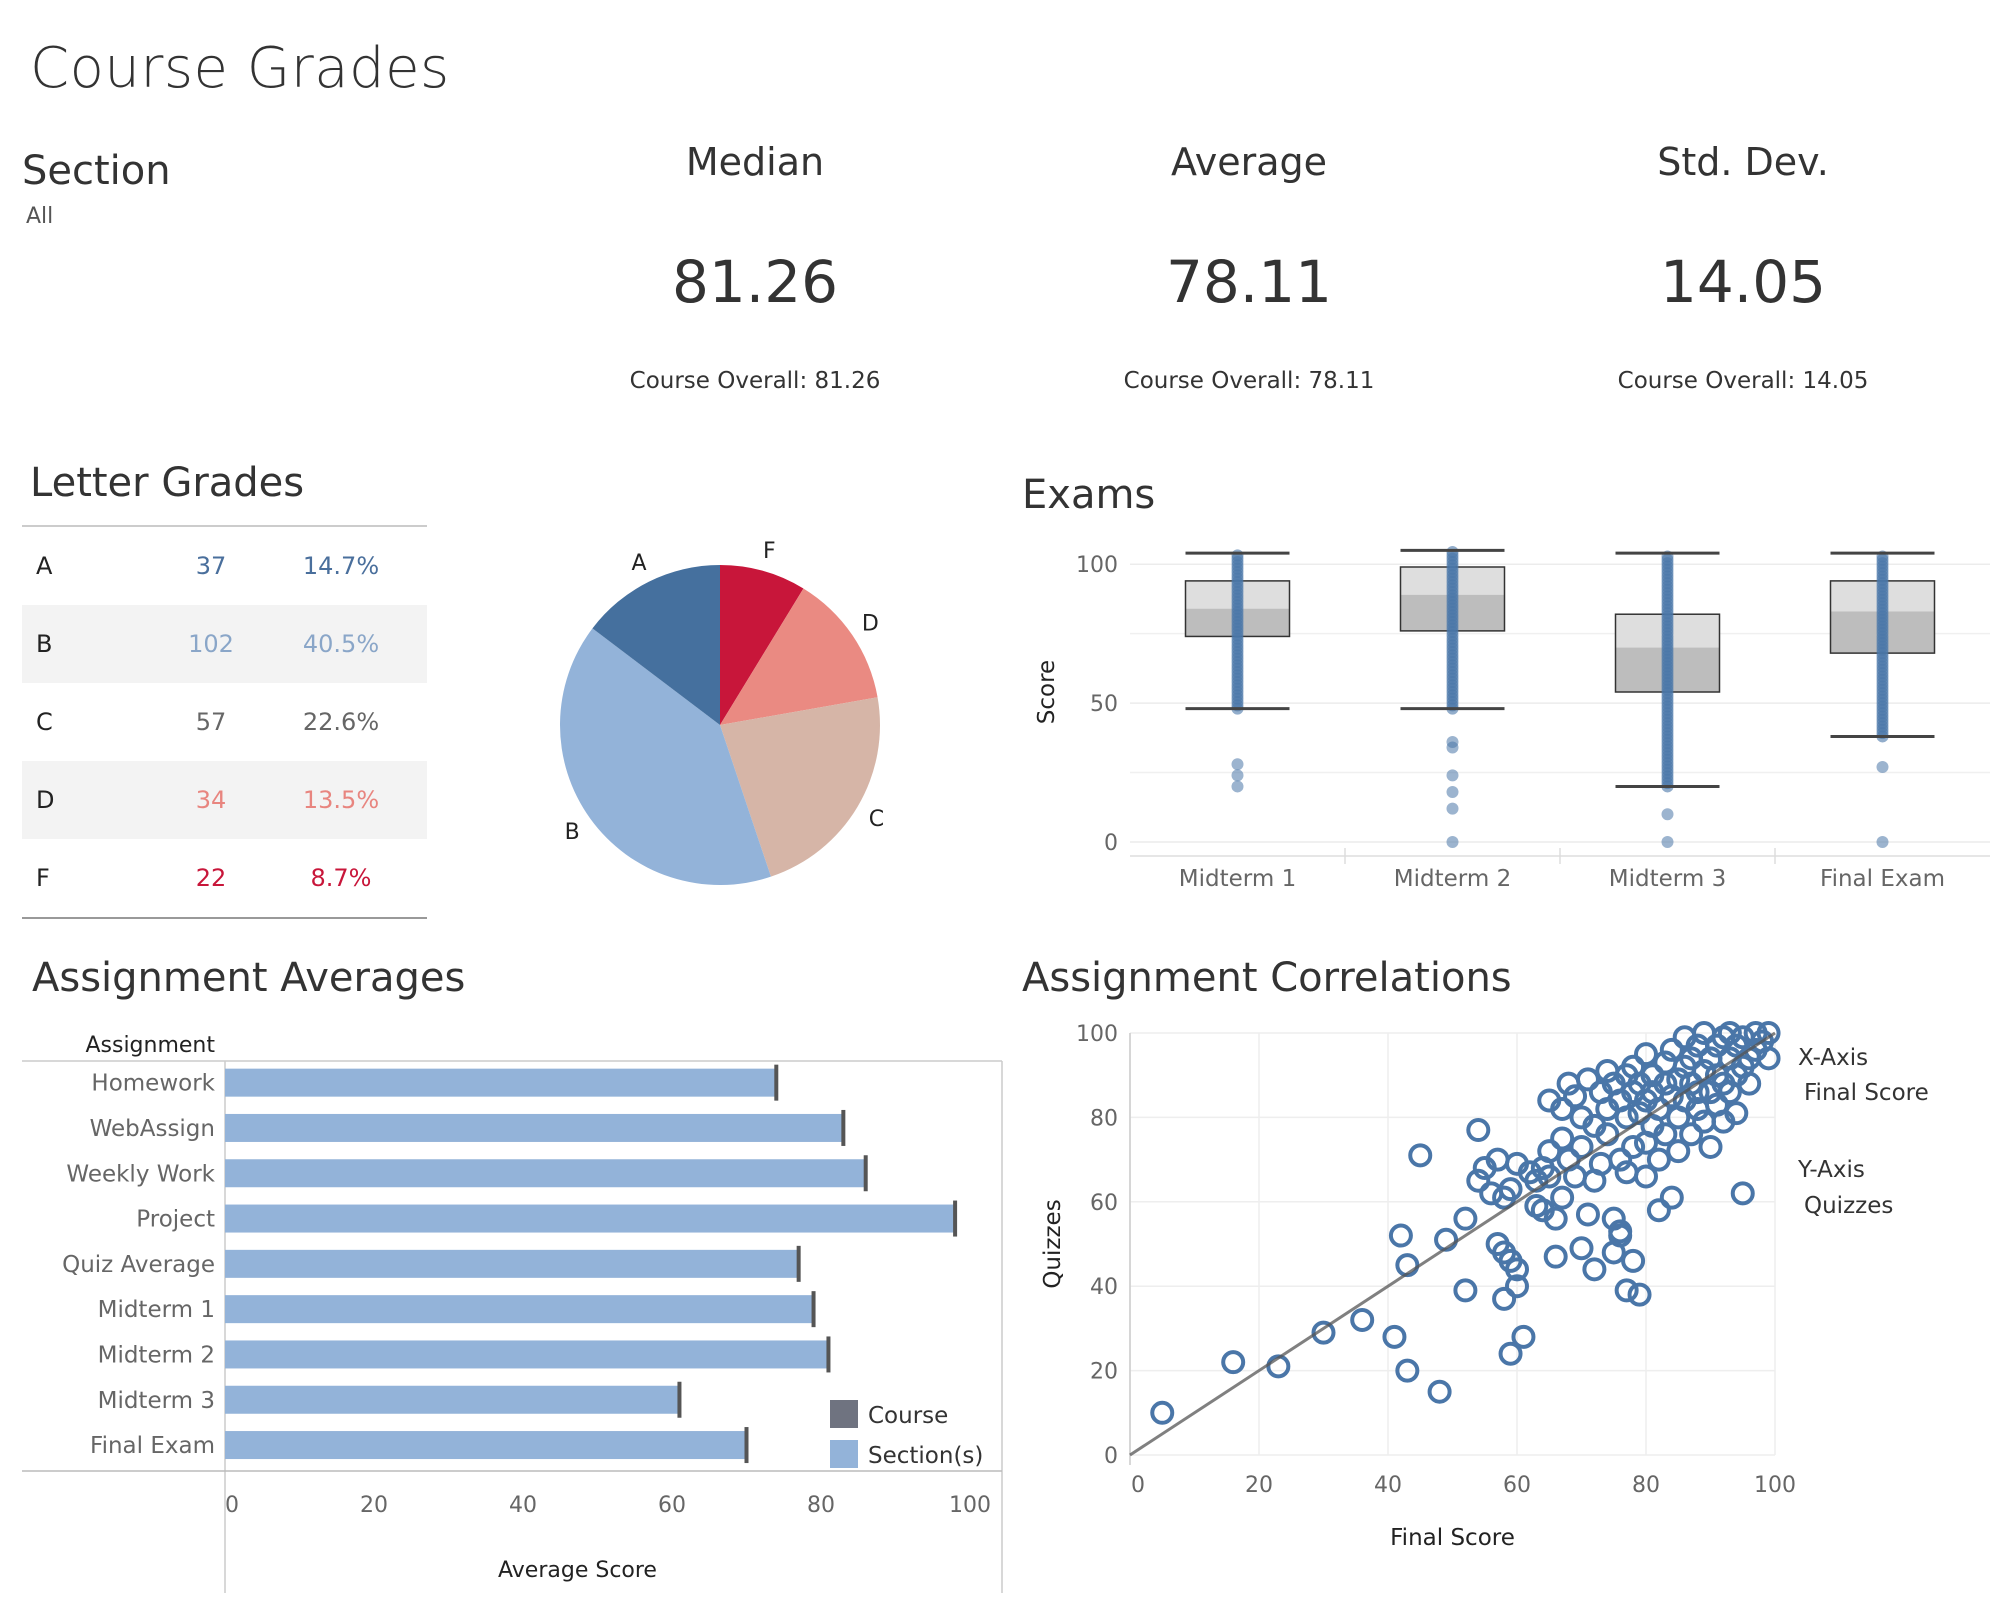 The width and height of the screenshot is (1998, 1598). I want to click on legend-swatch, so click(844, 1414).